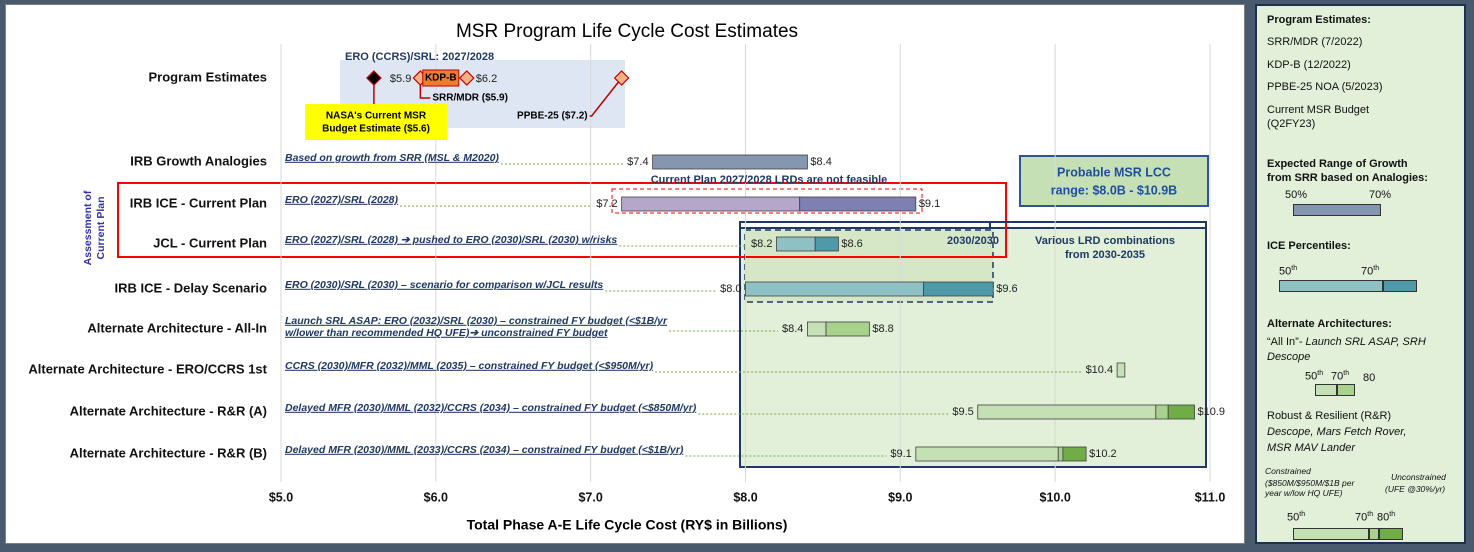 The width and height of the screenshot is (1474, 552). Describe the element at coordinates (281, 497) in the screenshot. I see `x-tick-label: $5.0` at that location.